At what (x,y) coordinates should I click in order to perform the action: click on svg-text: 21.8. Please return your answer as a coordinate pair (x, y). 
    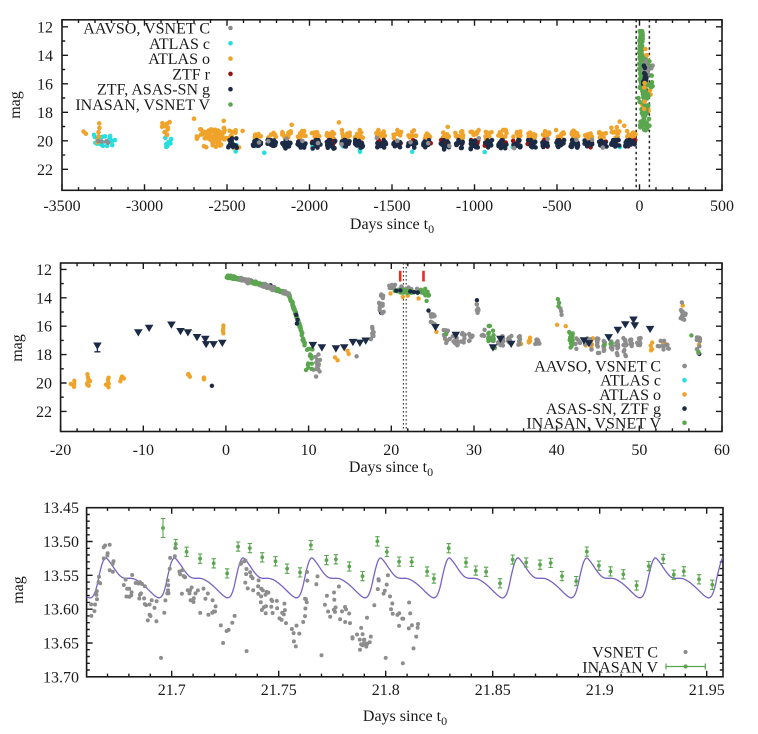
    Looking at the image, I should click on (386, 690).